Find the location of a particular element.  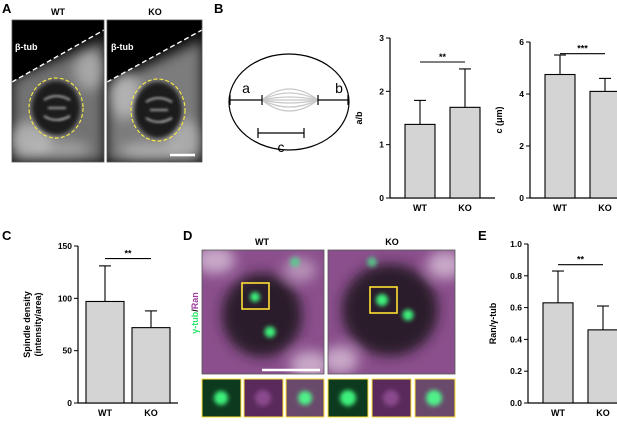

panel-a-ko-label: KO is located at coordinates (155, 12).